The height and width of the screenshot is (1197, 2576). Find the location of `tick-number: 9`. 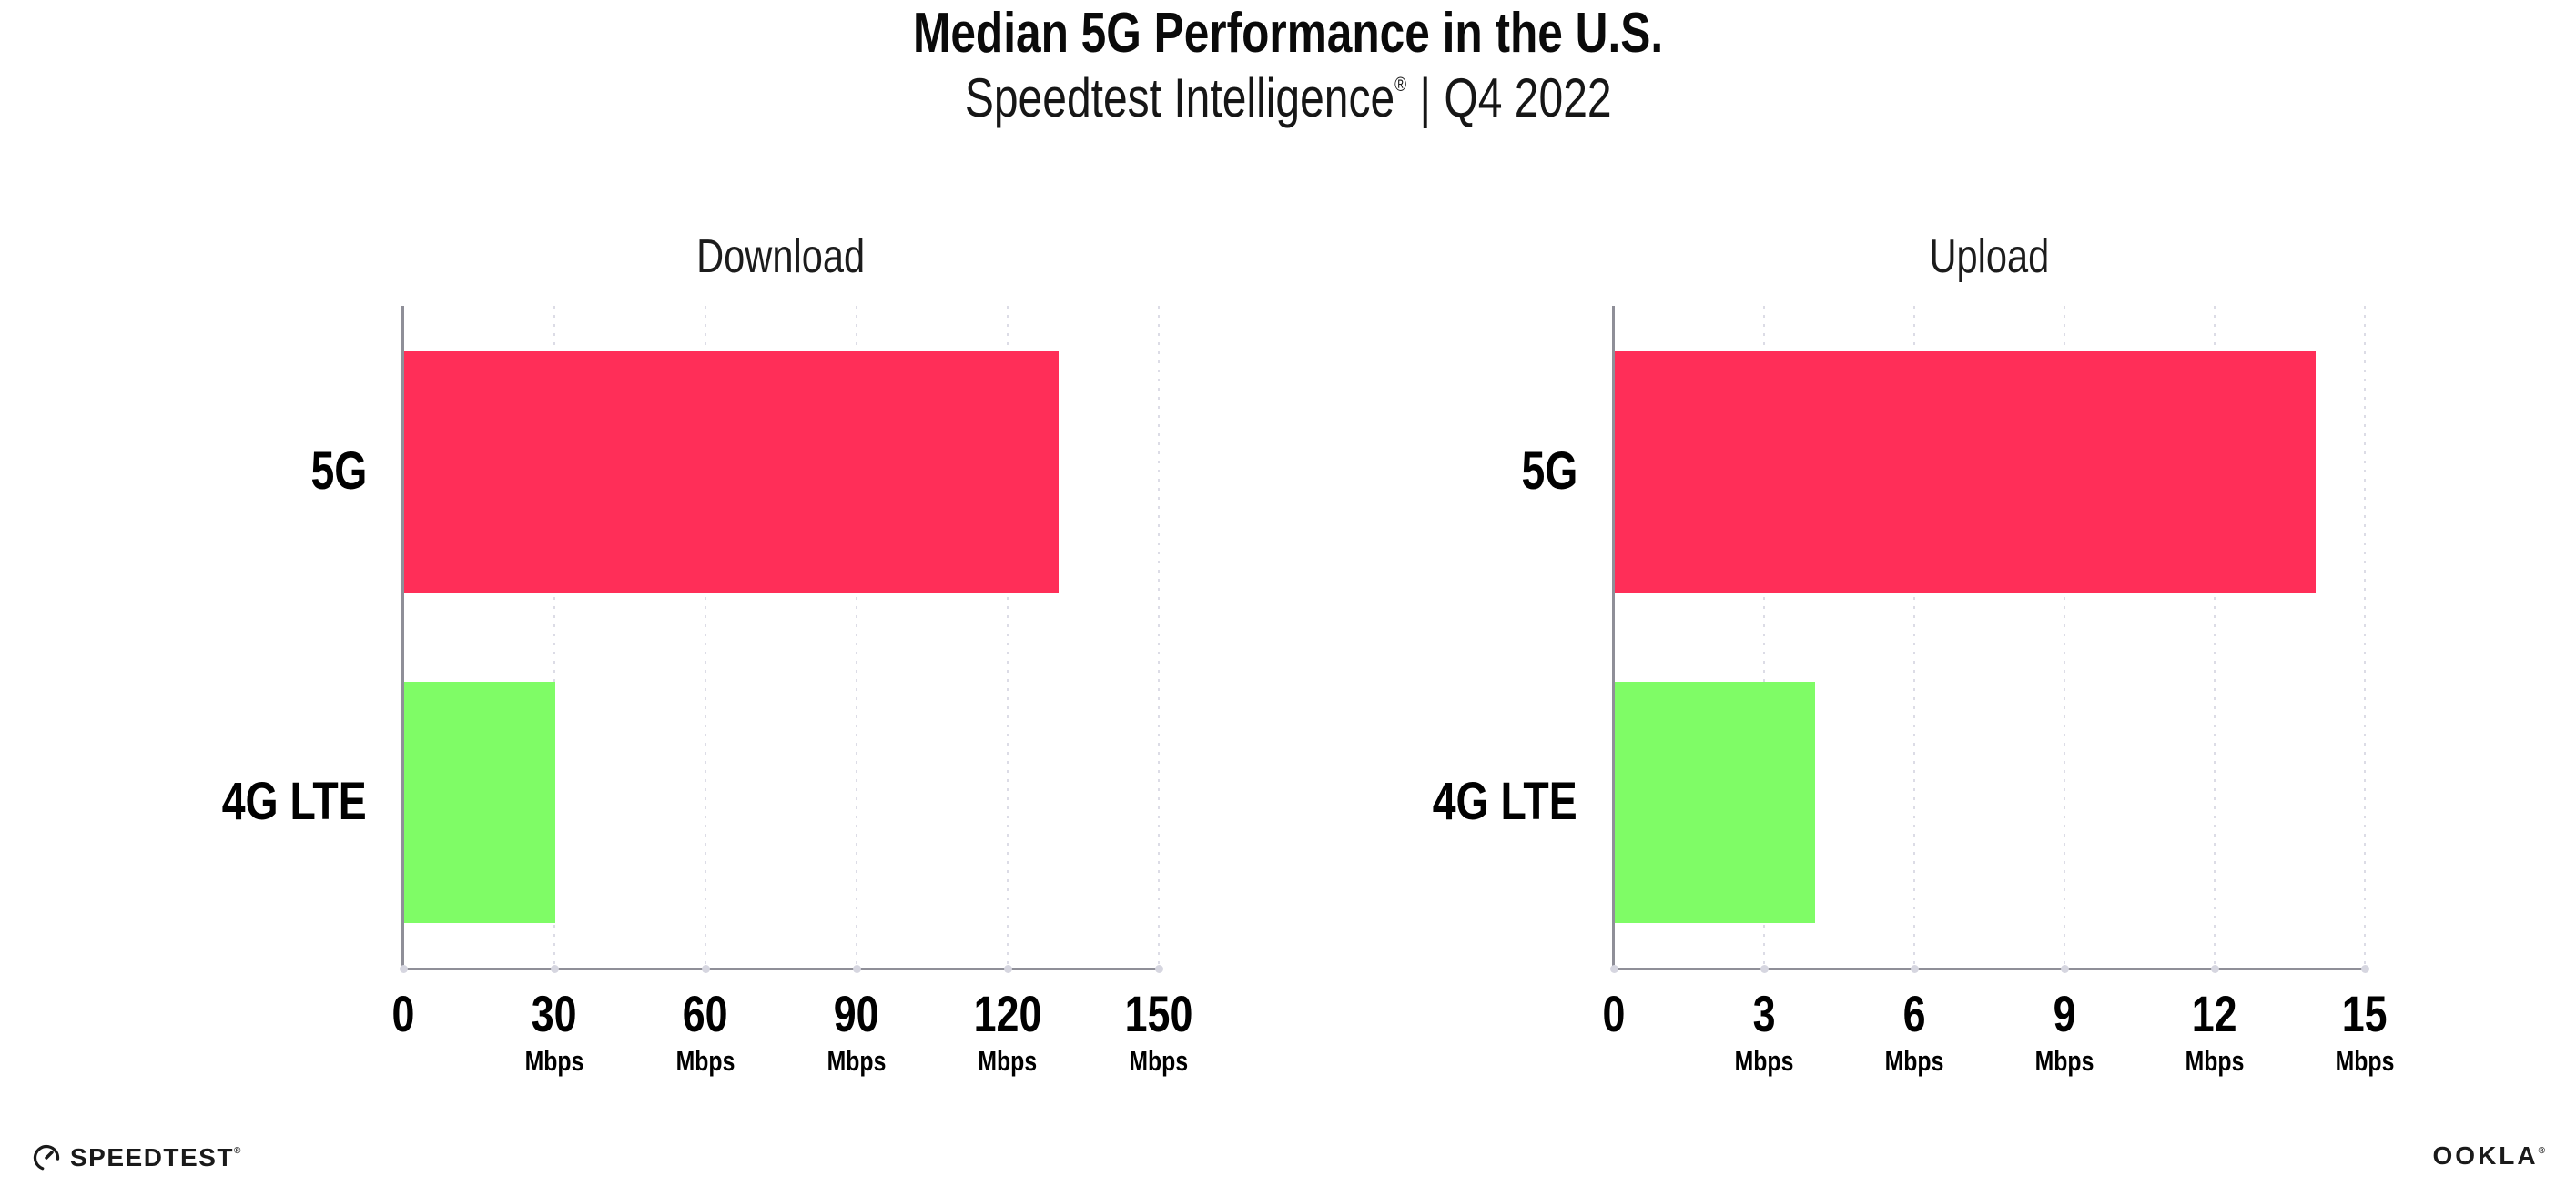

tick-number: 9 is located at coordinates (2064, 1014).